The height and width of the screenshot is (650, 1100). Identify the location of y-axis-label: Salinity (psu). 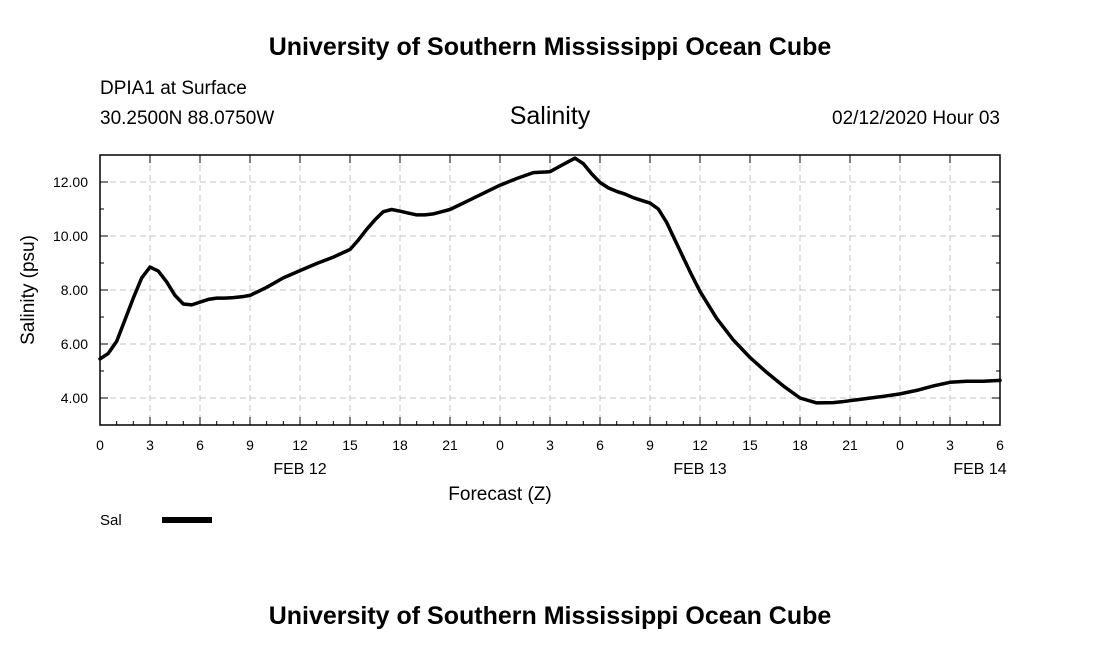
(28, 290).